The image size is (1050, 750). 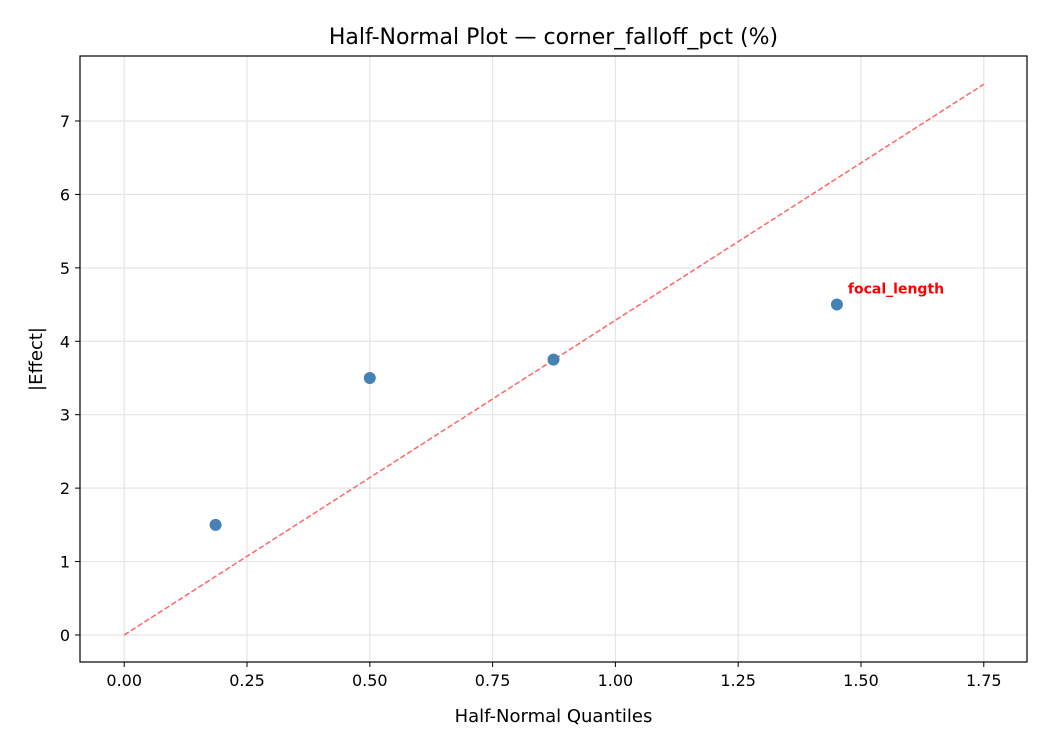 I want to click on y-tick-label: 0, so click(x=65, y=635).